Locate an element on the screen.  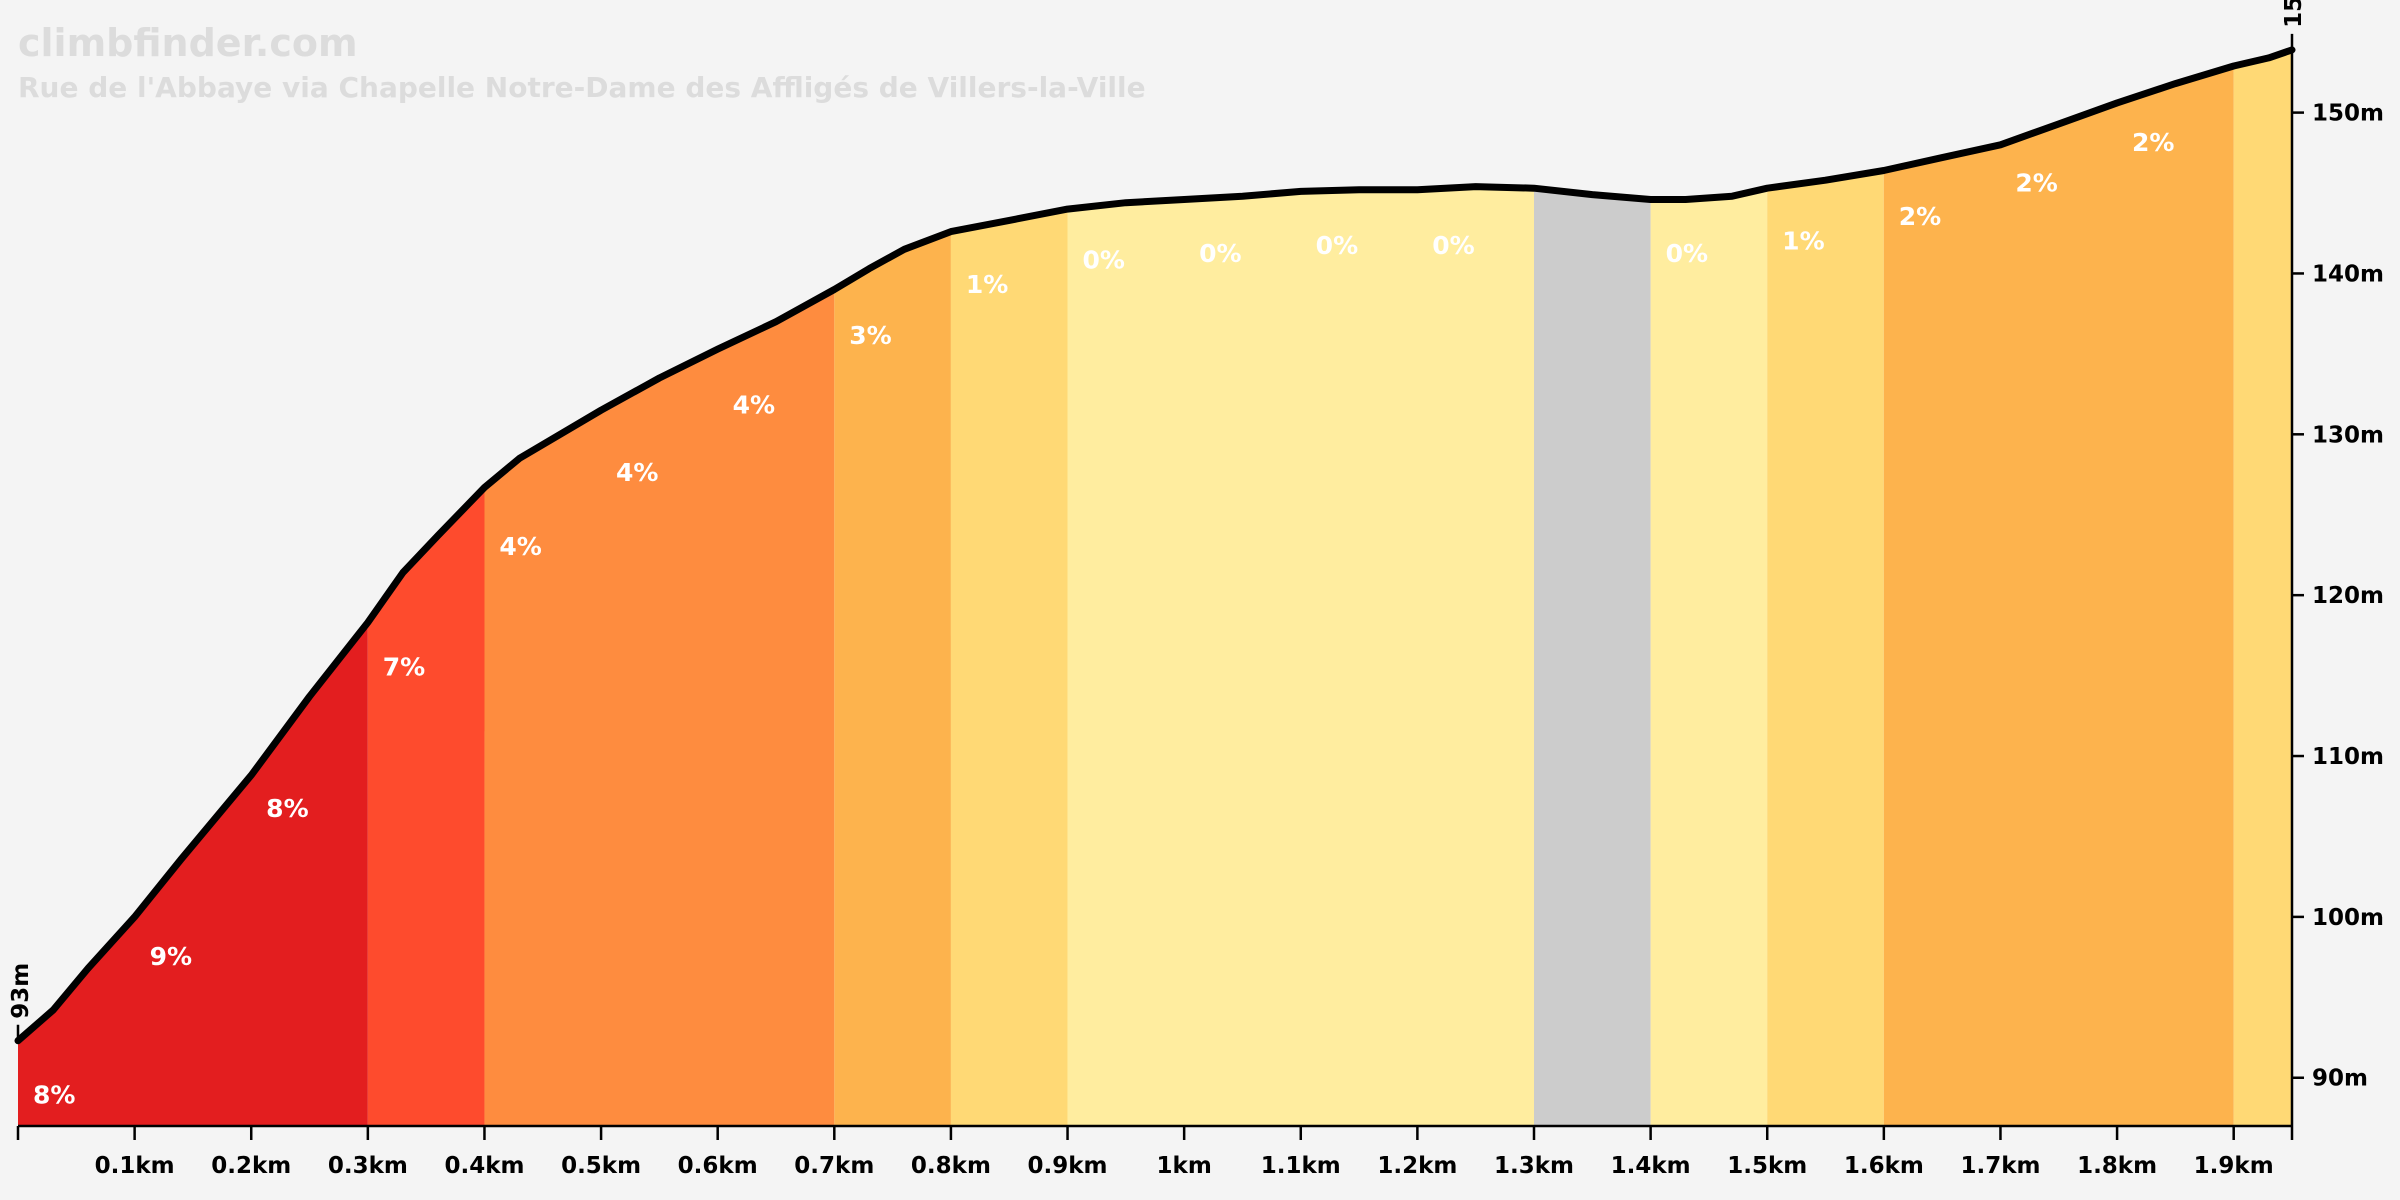
x-tick-label: 0.2km is located at coordinates (251, 1166).